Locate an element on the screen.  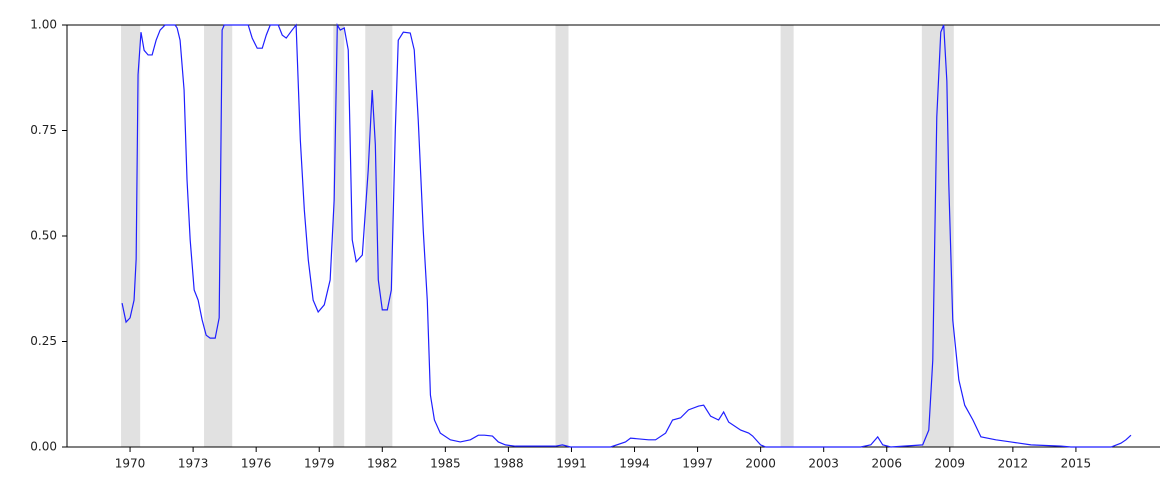
x-tick-label: 2003 is located at coordinates (823, 464).